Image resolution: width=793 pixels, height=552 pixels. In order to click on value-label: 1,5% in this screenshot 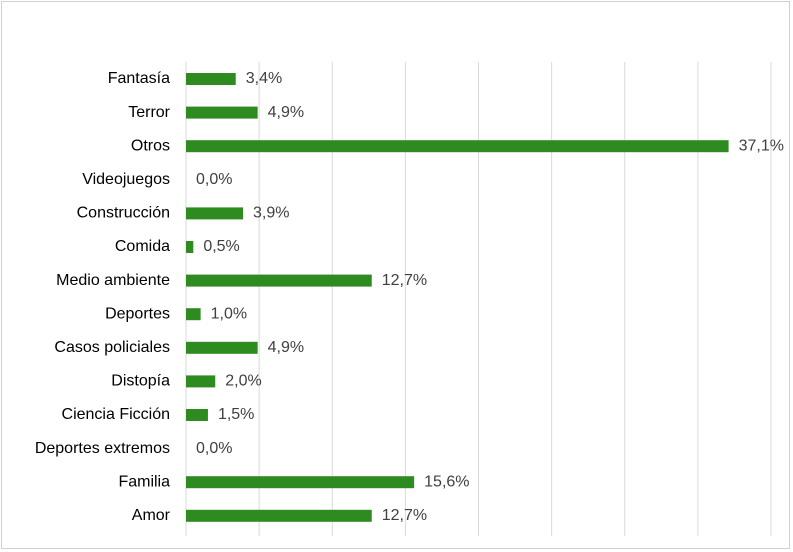, I will do `click(236, 414)`.